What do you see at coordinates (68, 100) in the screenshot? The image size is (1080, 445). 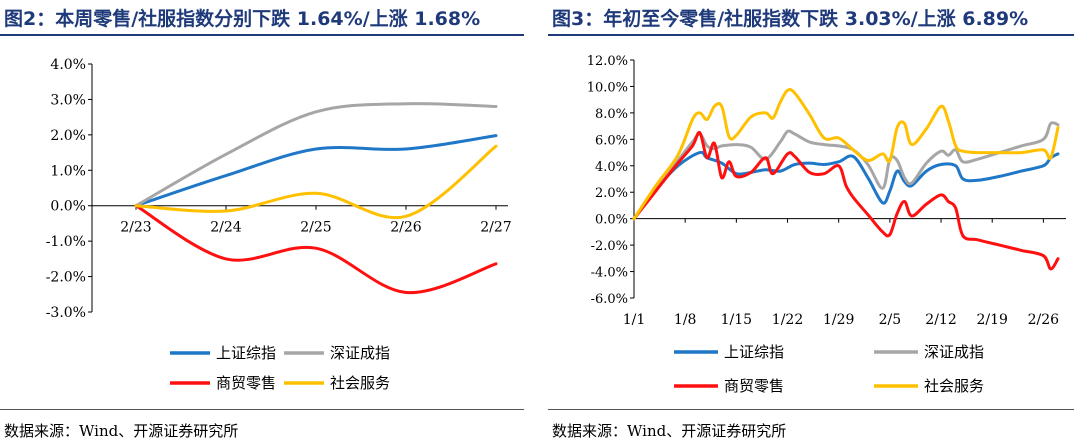 I see `y-tick-label: 3.0%` at bounding box center [68, 100].